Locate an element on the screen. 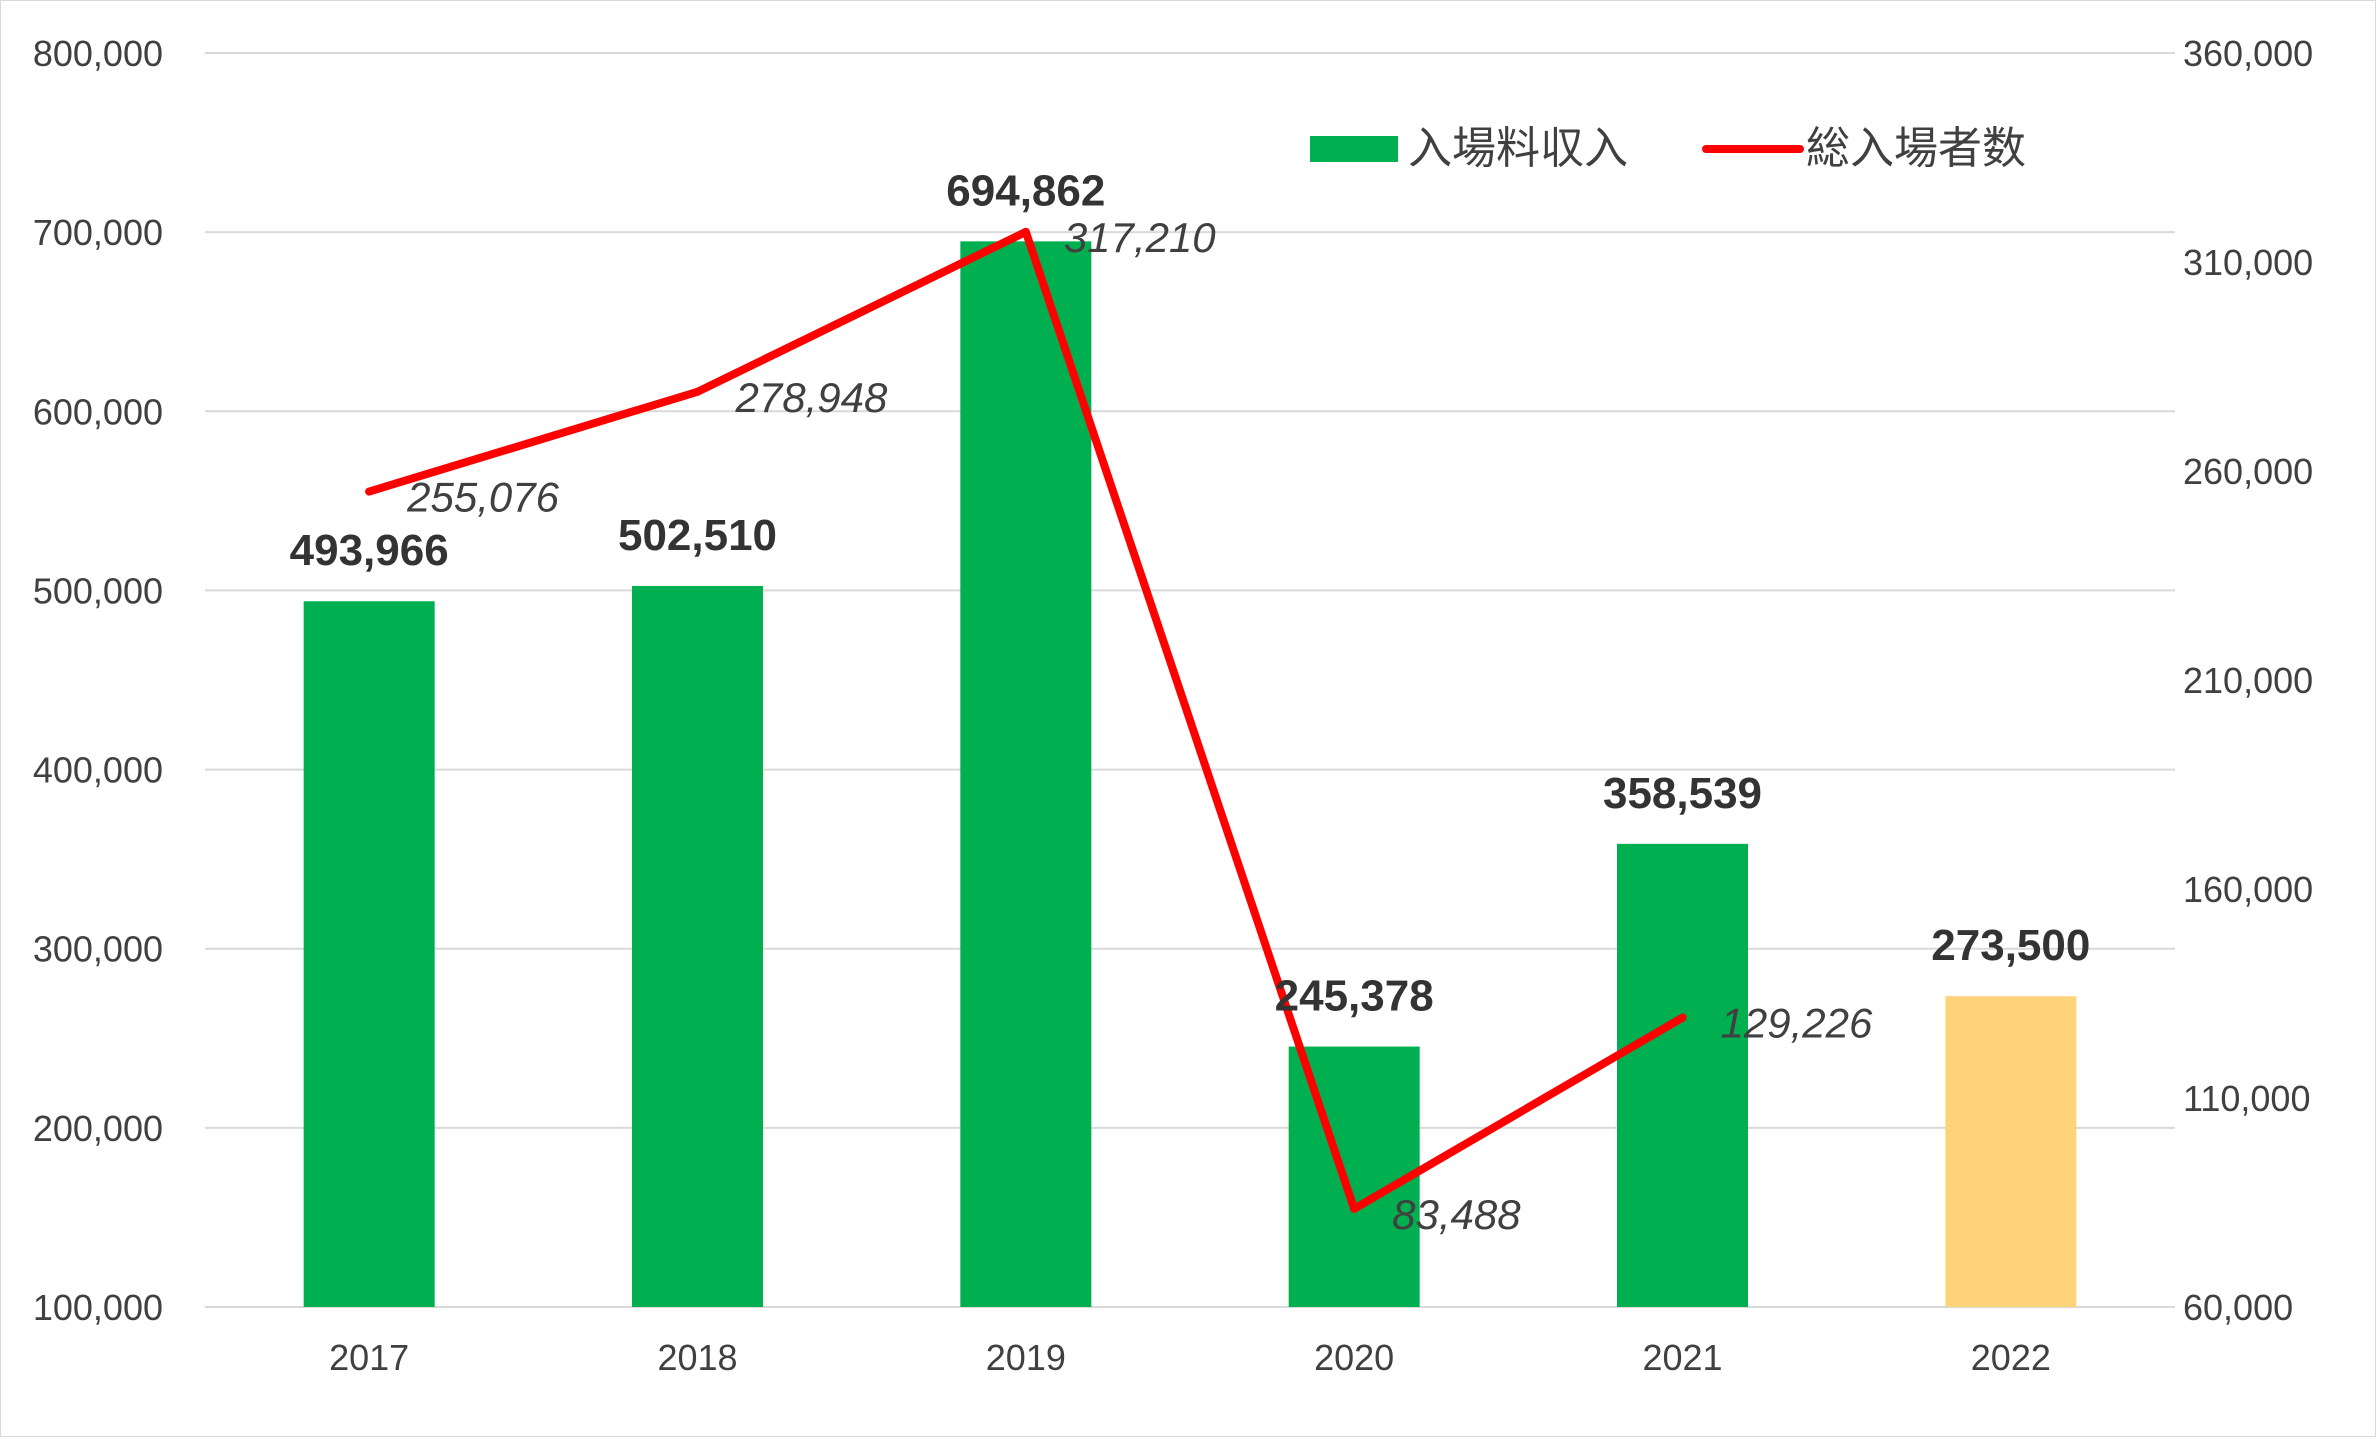  right-axis-tick-label: 260,000 is located at coordinates (2248, 471).